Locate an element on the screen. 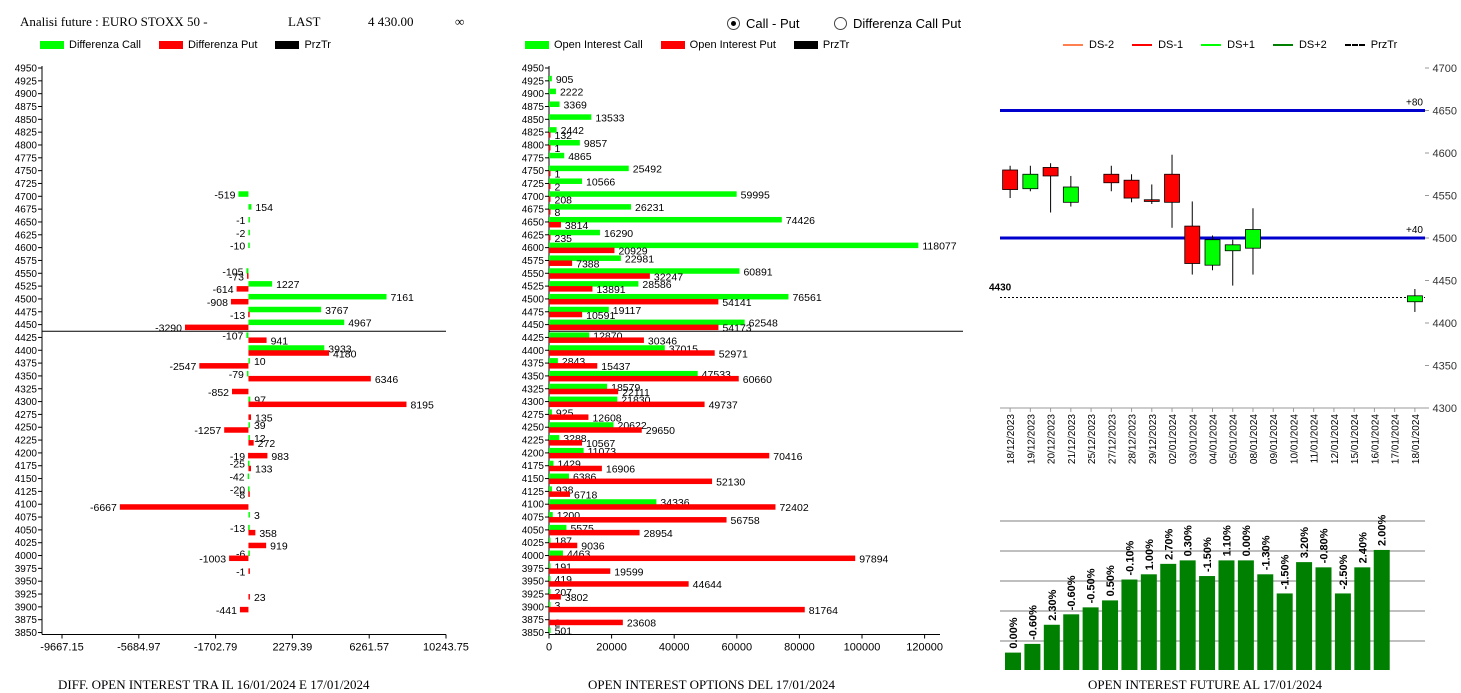  y-tick-label: 4350 is located at coordinates (1445, 367).